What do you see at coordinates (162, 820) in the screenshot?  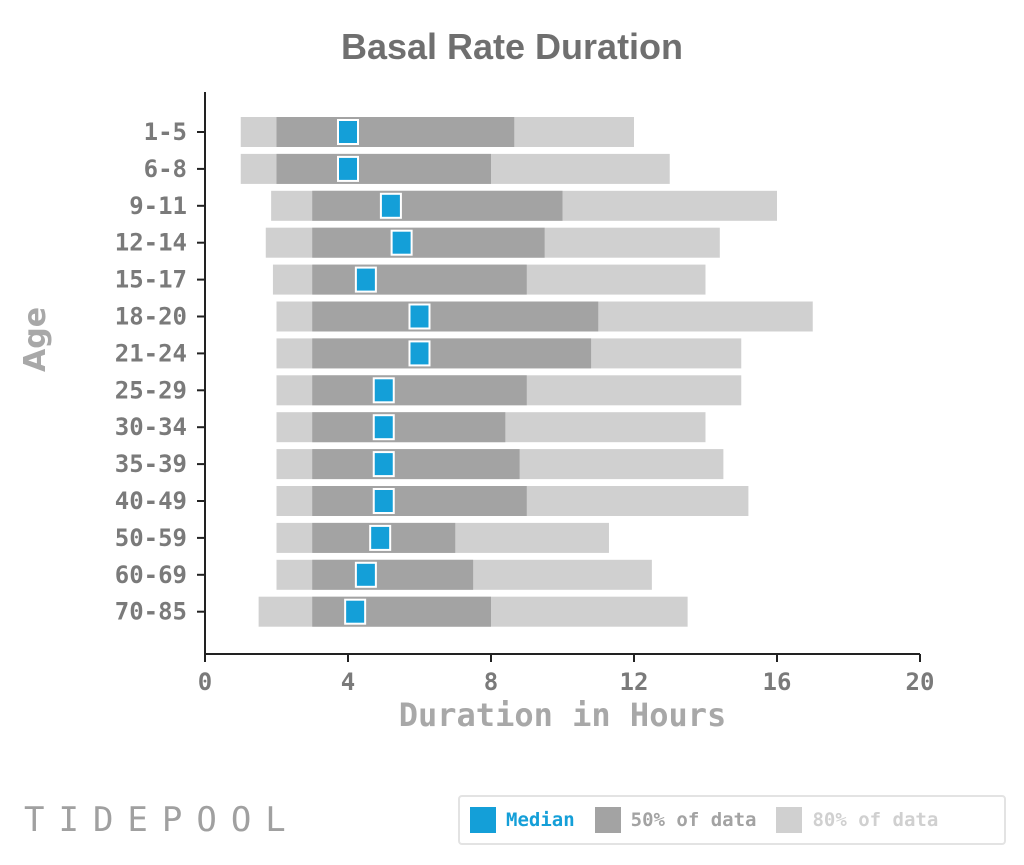 I see `tidepool-logo: TIDEPOOL` at bounding box center [162, 820].